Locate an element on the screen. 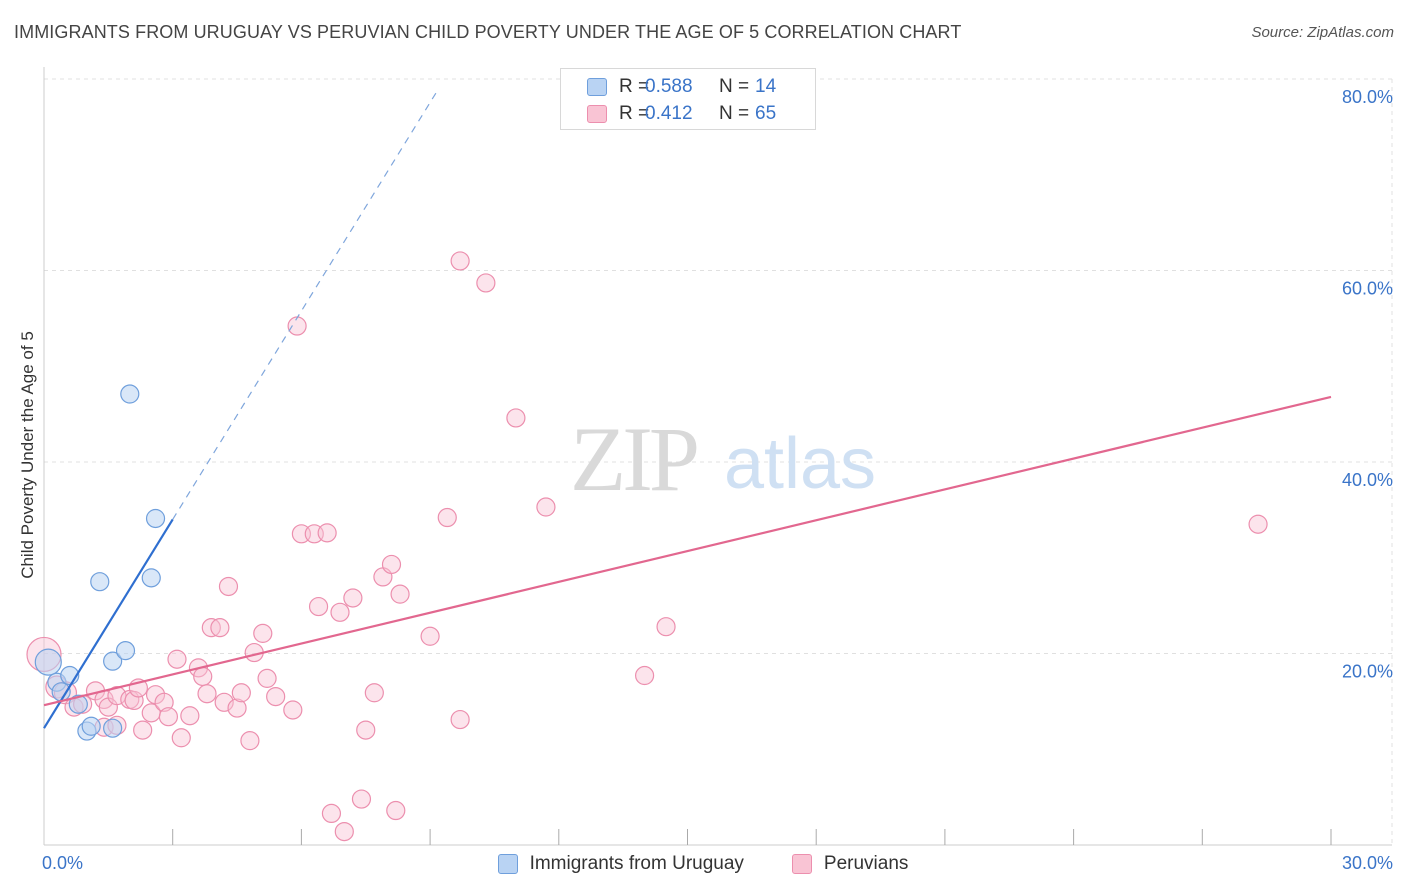 This screenshot has width=1406, height=892. legend-row-peru: R = 0.412 N = 65 is located at coordinates (681, 114).